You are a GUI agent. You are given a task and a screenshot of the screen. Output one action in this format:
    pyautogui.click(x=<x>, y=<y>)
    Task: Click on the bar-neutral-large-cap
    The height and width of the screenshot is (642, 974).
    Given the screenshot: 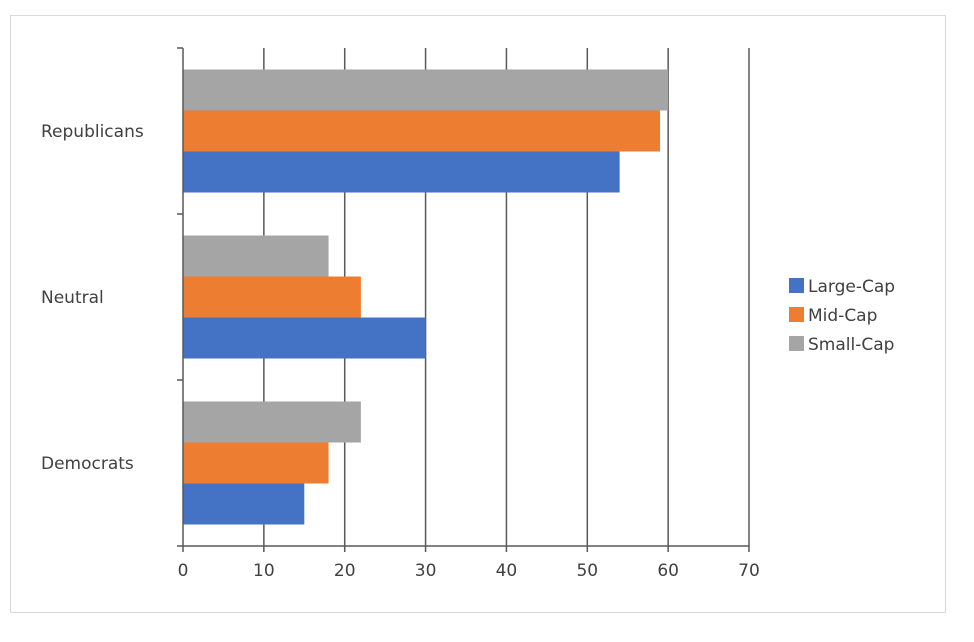 What is the action you would take?
    pyautogui.click(x=304, y=338)
    